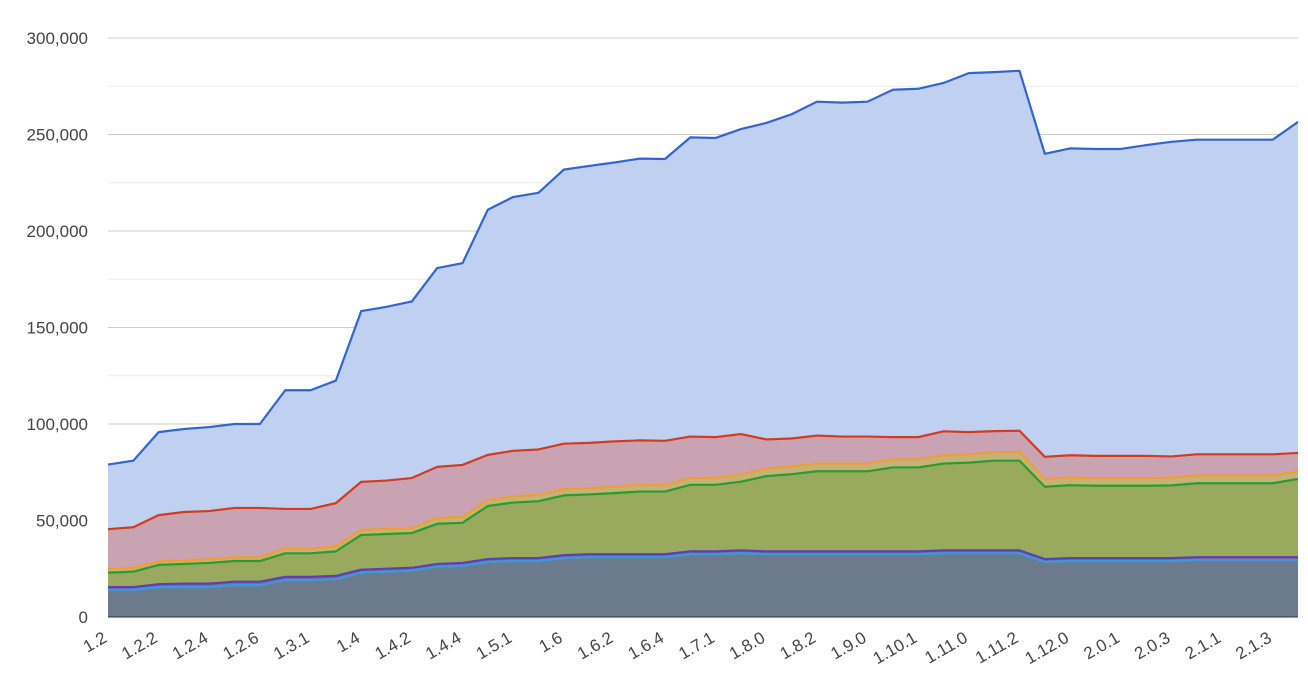 Image resolution: width=1308 pixels, height=686 pixels. I want to click on x-tick-label: 1.2, so click(95, 642).